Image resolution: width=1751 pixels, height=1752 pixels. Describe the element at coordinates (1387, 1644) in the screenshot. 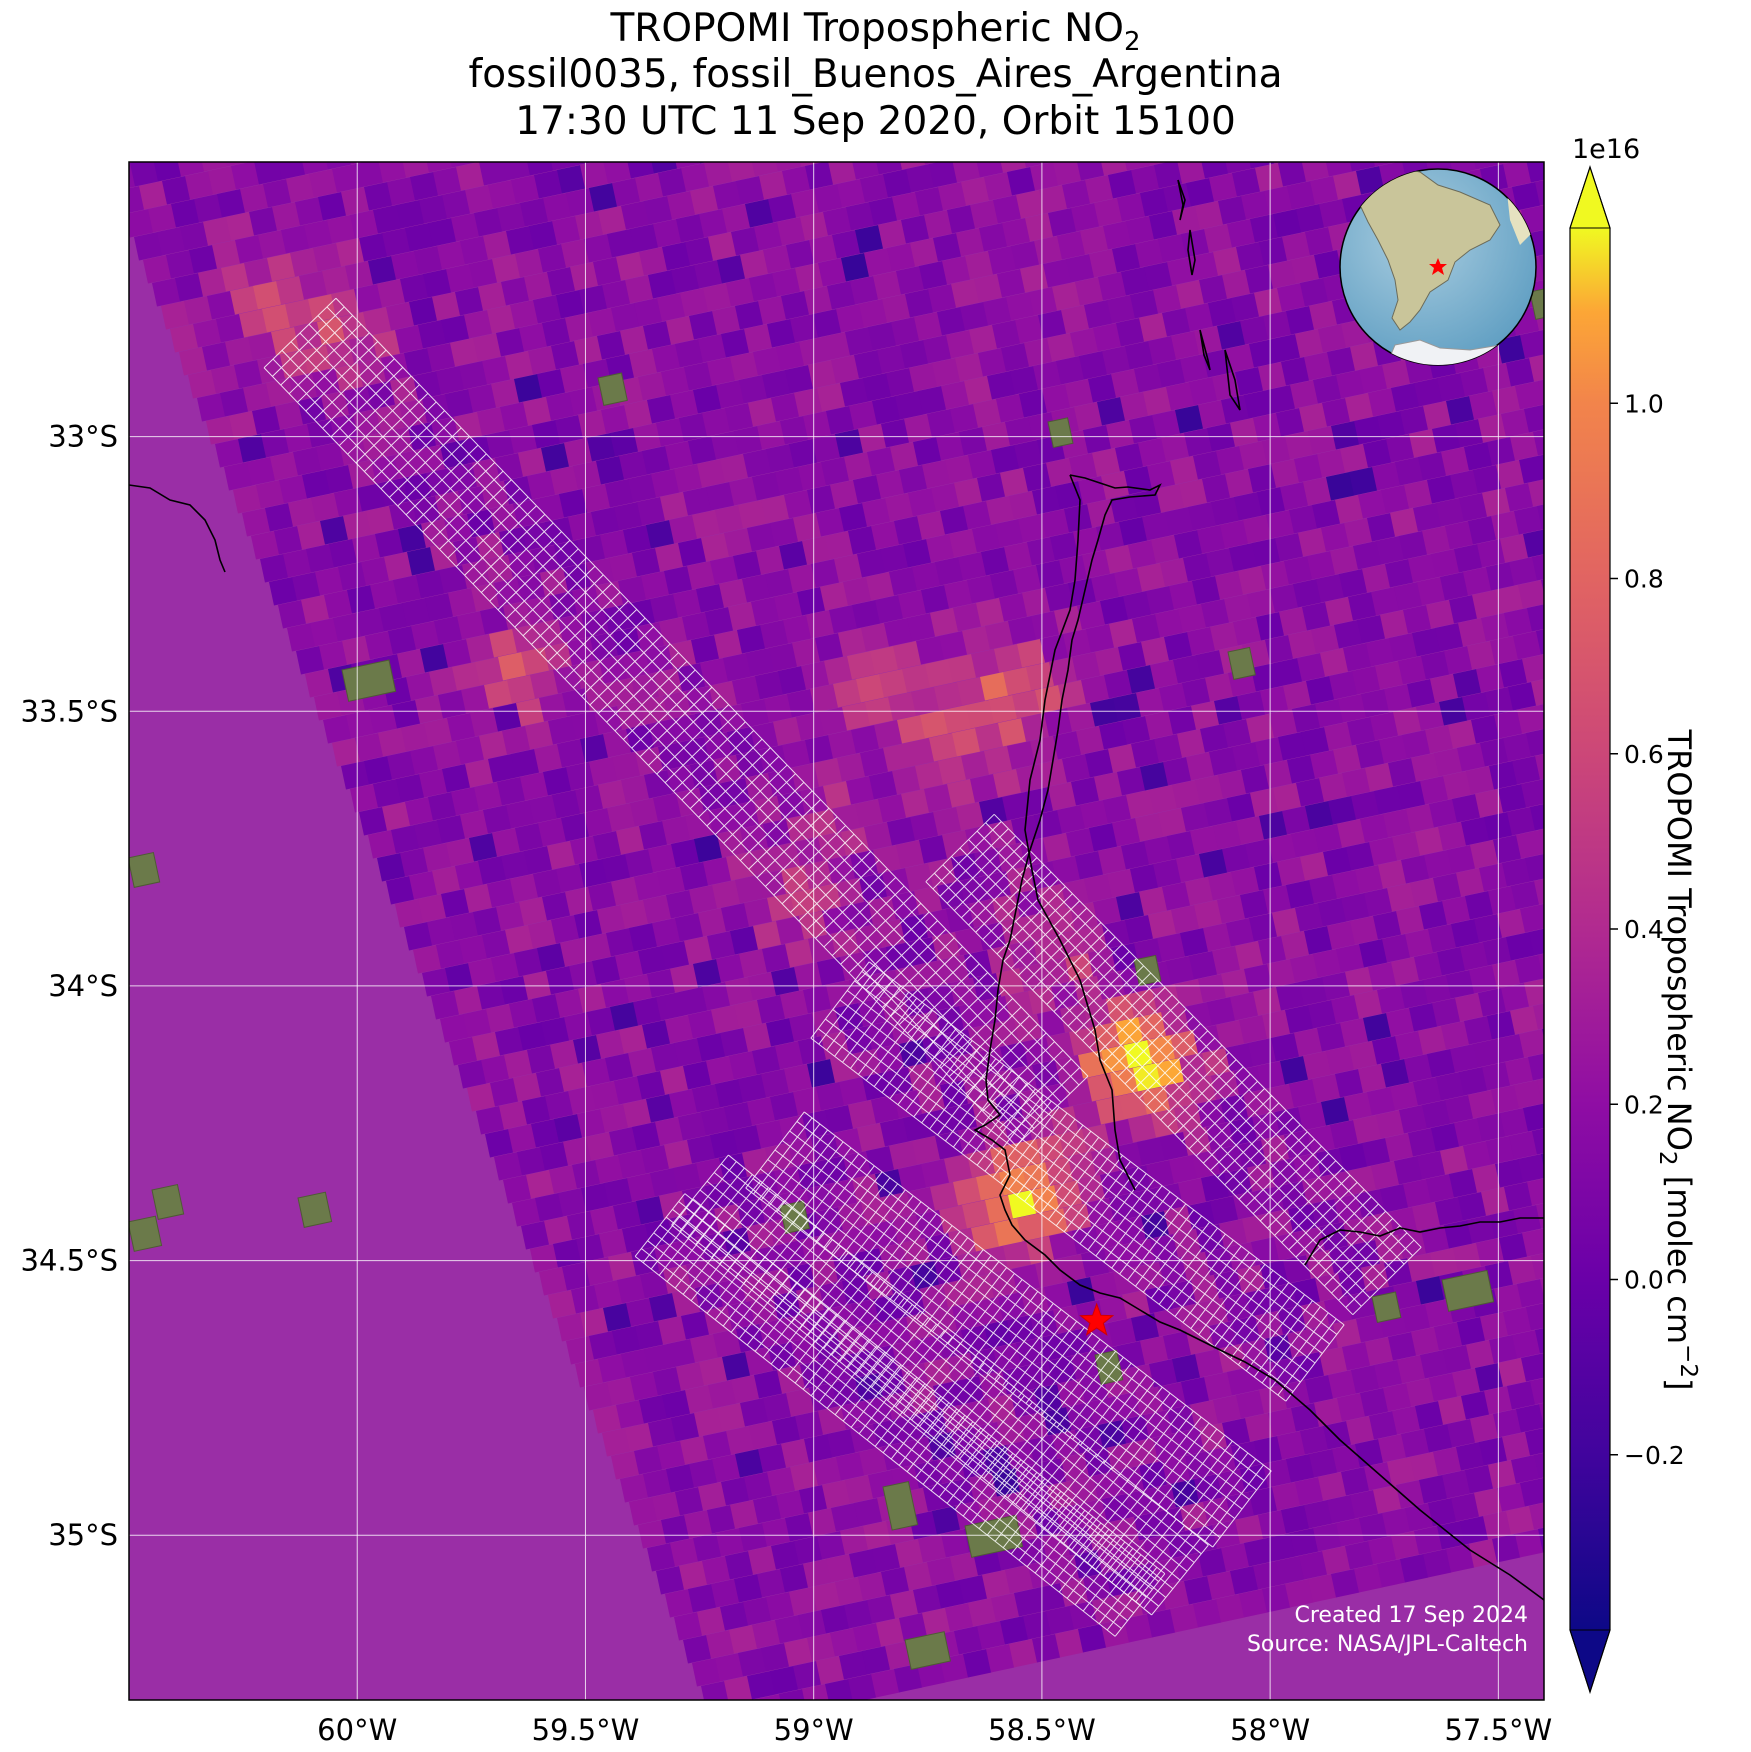

I see `footer-source: Source: NASA/JPL-Caltech` at that location.